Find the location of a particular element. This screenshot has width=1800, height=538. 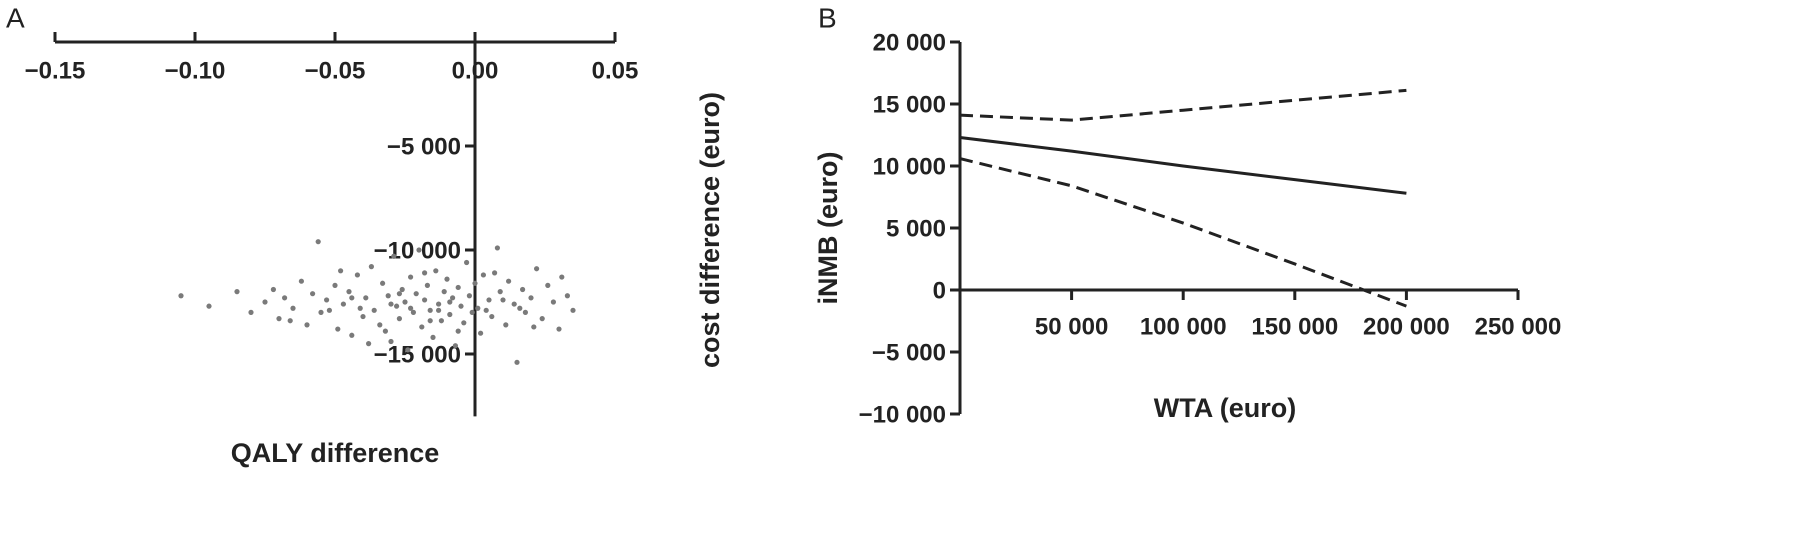

panel-label: B is located at coordinates (827, 17).